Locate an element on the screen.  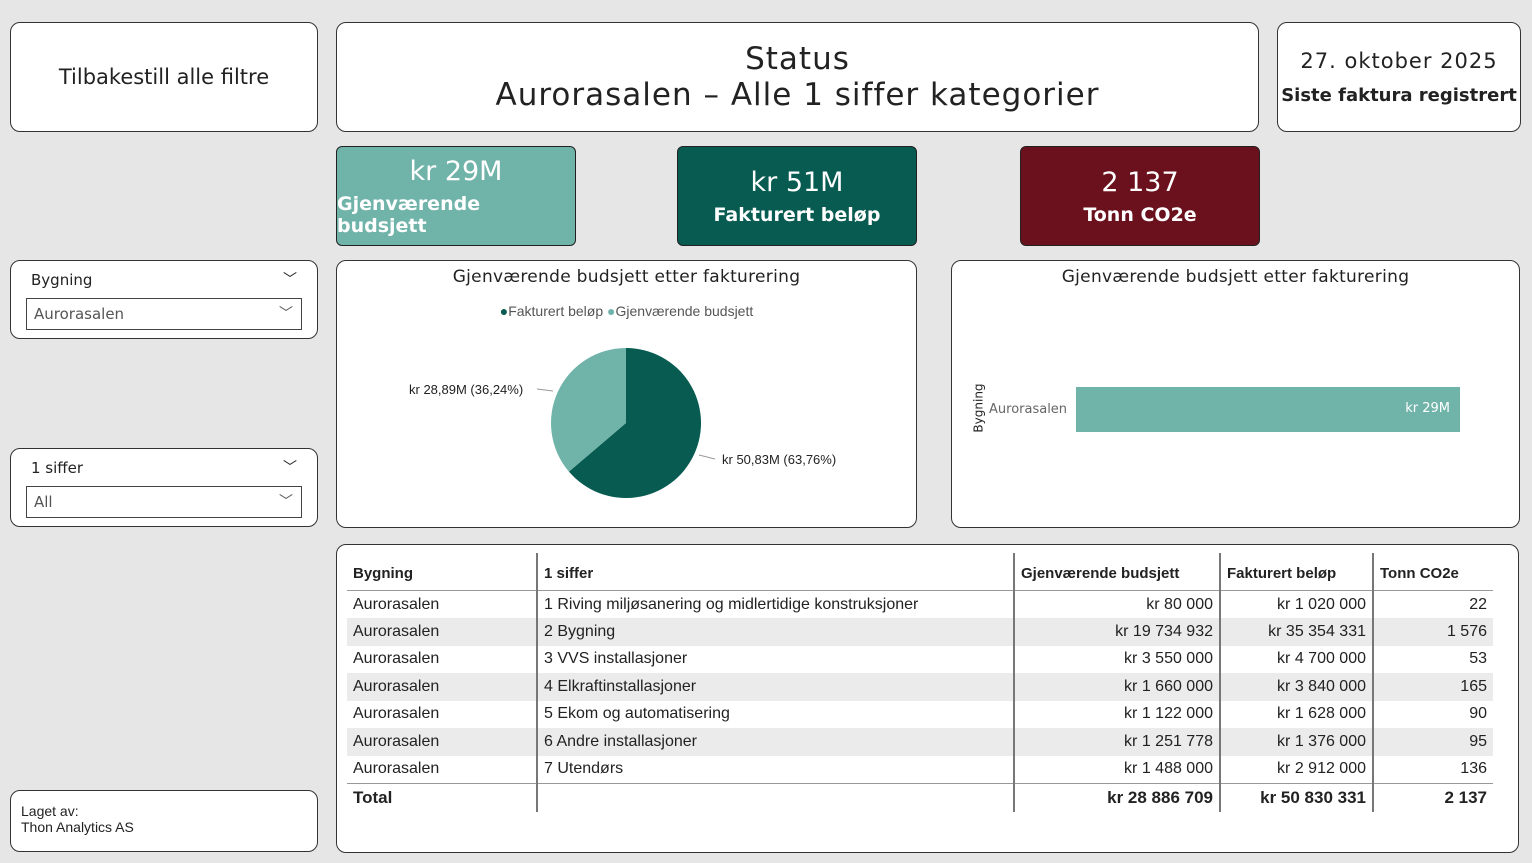
legend-item: Fakturert beløp is located at coordinates (556, 311).